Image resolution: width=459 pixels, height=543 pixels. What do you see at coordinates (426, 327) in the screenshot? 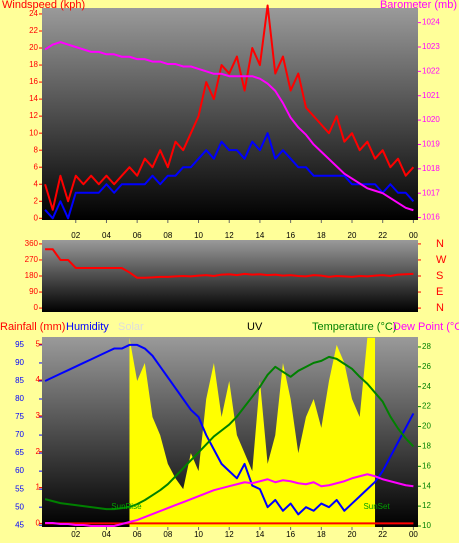
I see `legend-label: Dew Point (°C` at bounding box center [426, 327].